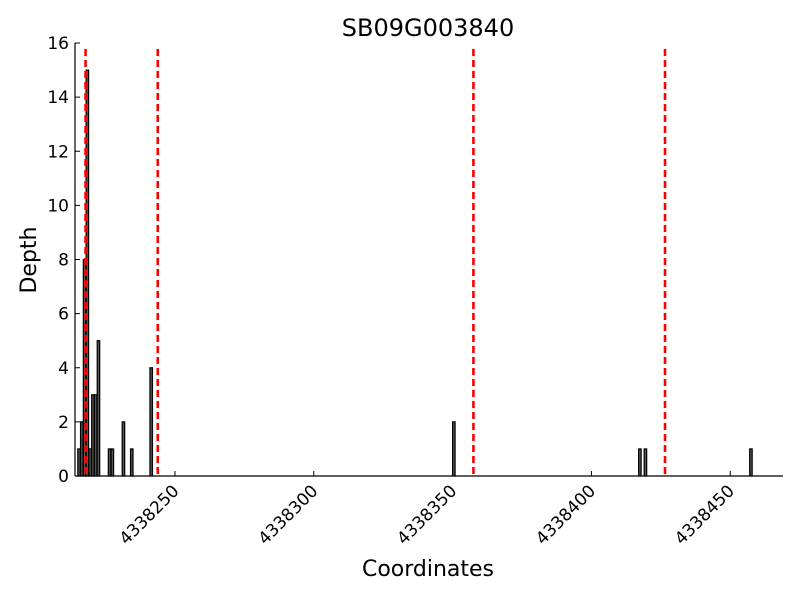 This screenshot has width=800, height=600. What do you see at coordinates (63, 369) in the screenshot?
I see `y-tick-label: 4` at bounding box center [63, 369].